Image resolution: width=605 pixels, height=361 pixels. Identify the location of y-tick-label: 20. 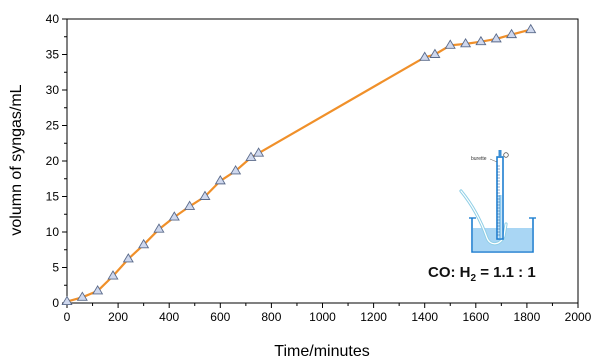
(53, 161).